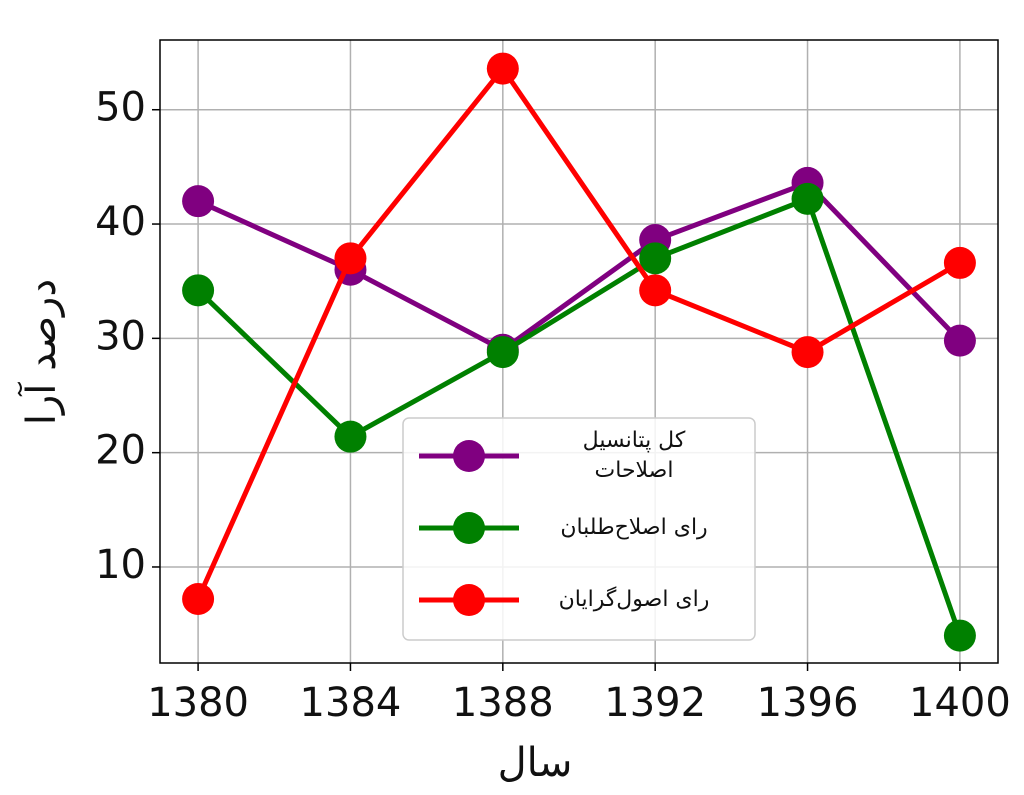 The height and width of the screenshot is (795, 1024). Describe the element at coordinates (120, 451) in the screenshot. I see `y-tick-label: 20` at that location.